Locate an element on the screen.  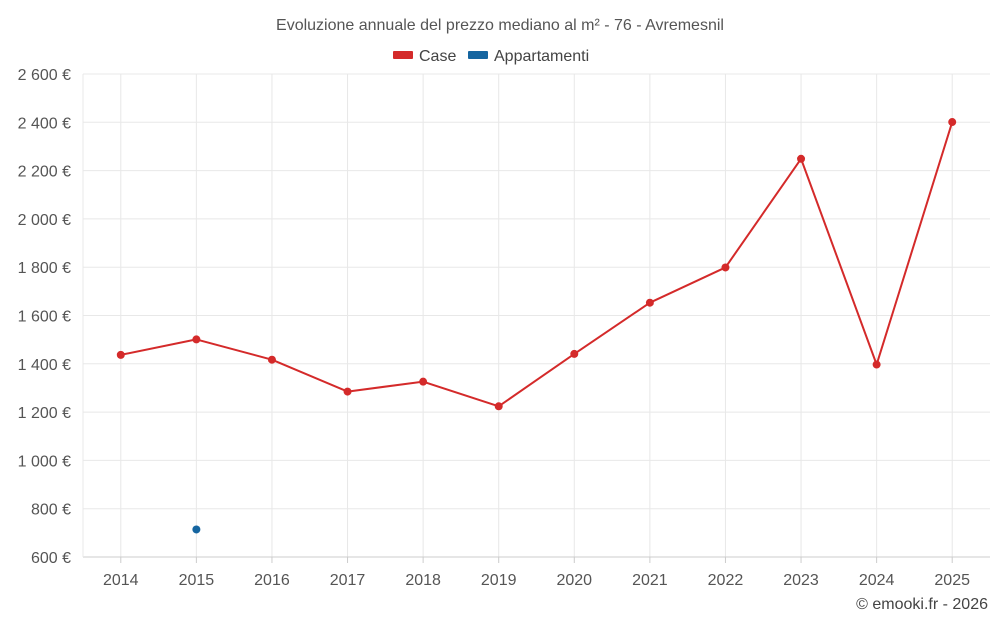
data-point-appartamenti is located at coordinates (196, 529).